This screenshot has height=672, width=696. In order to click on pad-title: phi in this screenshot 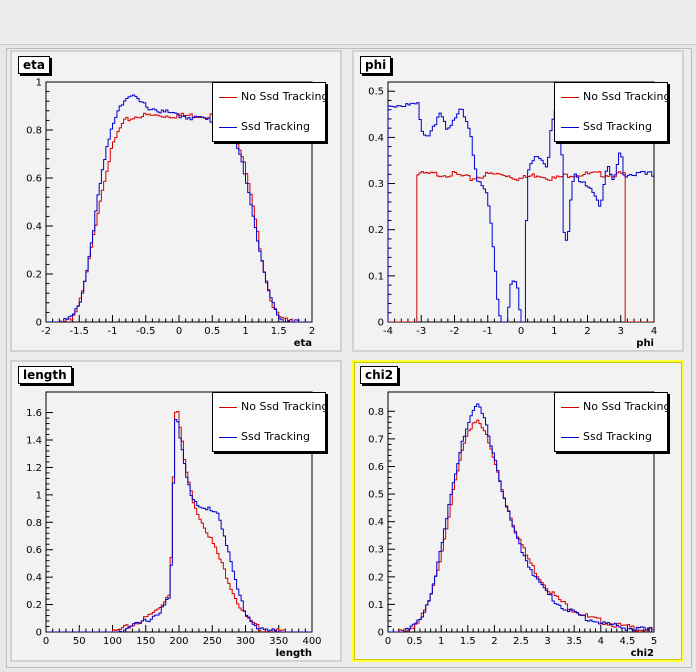, I will do `click(376, 65)`.